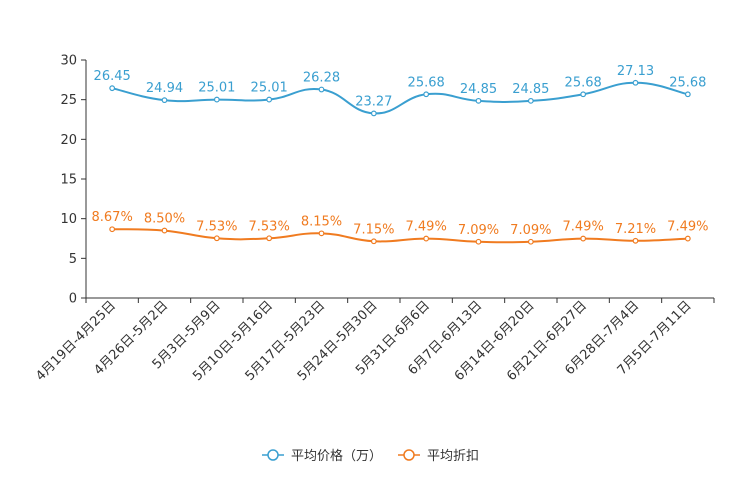 This screenshot has width=744, height=496. I want to click on data-label: 24.94, so click(164, 88).